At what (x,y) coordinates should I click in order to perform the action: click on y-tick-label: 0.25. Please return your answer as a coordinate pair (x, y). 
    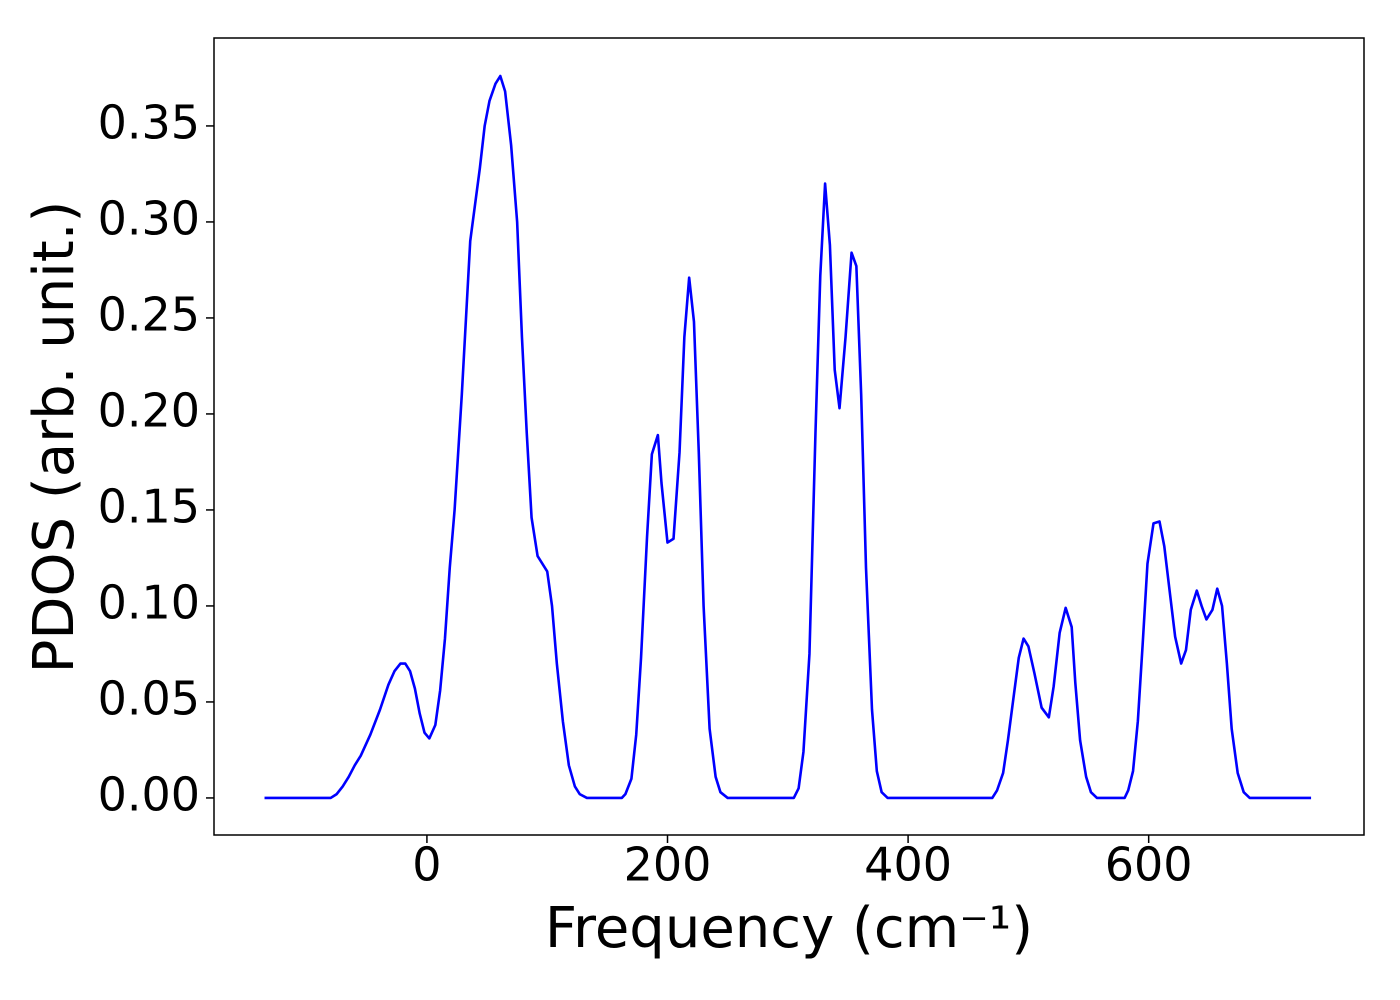
    Looking at the image, I should click on (149, 314).